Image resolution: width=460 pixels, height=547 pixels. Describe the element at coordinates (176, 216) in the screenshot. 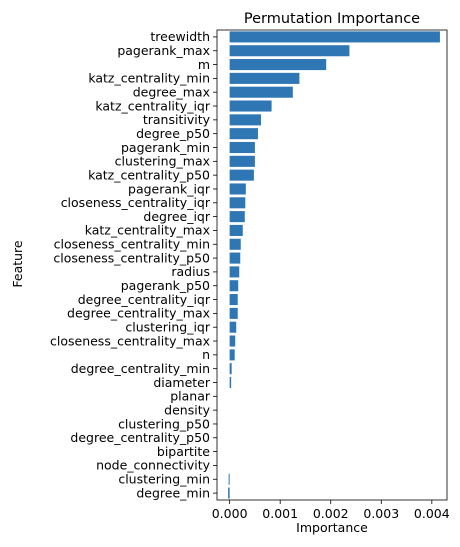

I see `y-tick-label: degree_iqr` at that location.